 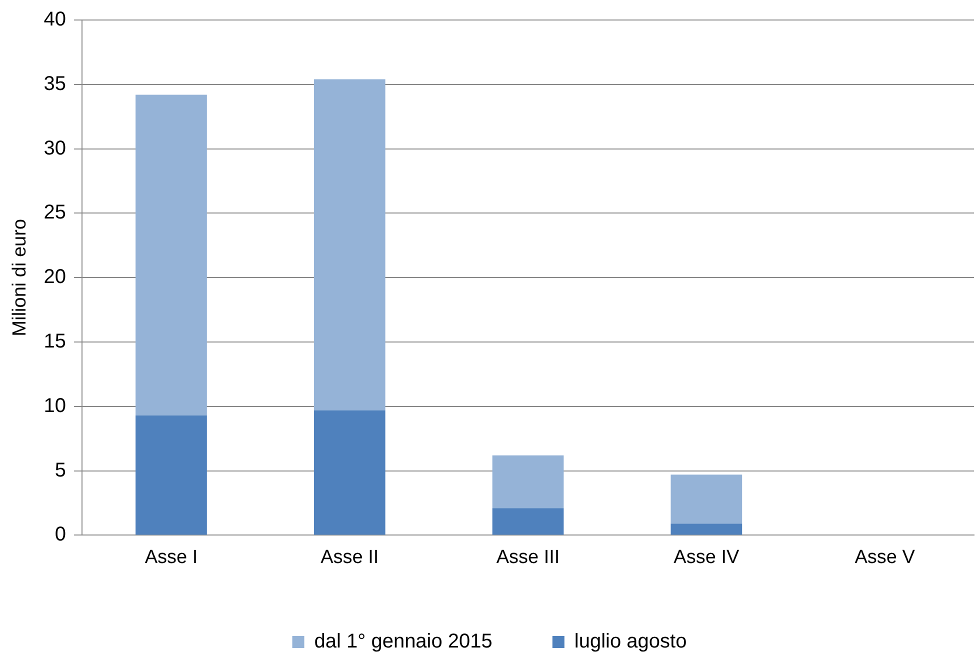 What do you see at coordinates (55, 213) in the screenshot?
I see `y-tick-label: 25` at bounding box center [55, 213].